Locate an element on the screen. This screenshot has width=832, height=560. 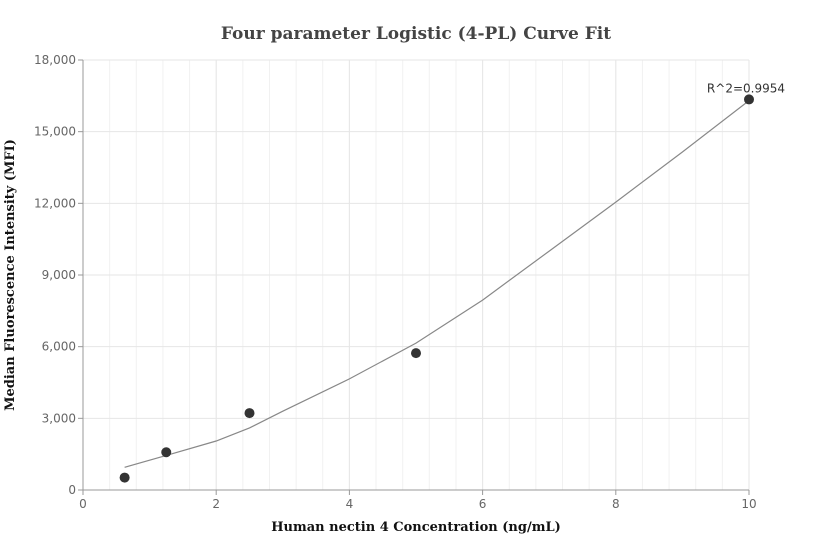
y-tick-label: 12,000 is located at coordinates (55, 203).